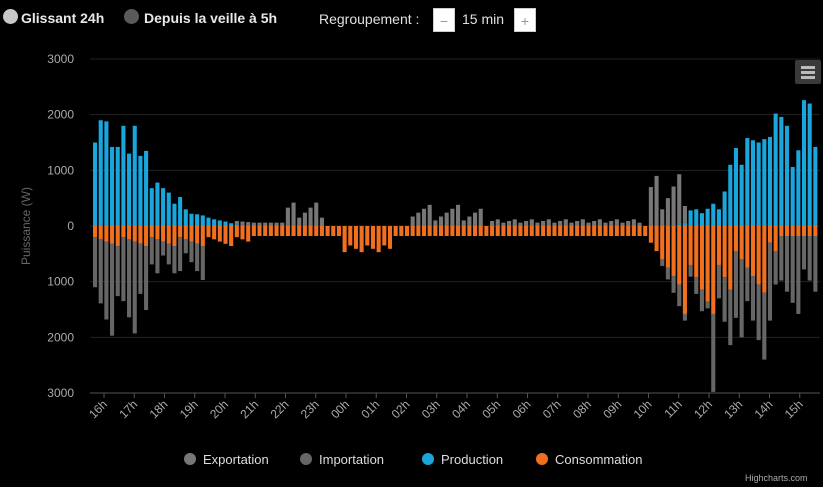 Image resolution: width=823 pixels, height=487 pixels. What do you see at coordinates (776, 478) in the screenshot?
I see `credits: Highcharts.com` at bounding box center [776, 478].